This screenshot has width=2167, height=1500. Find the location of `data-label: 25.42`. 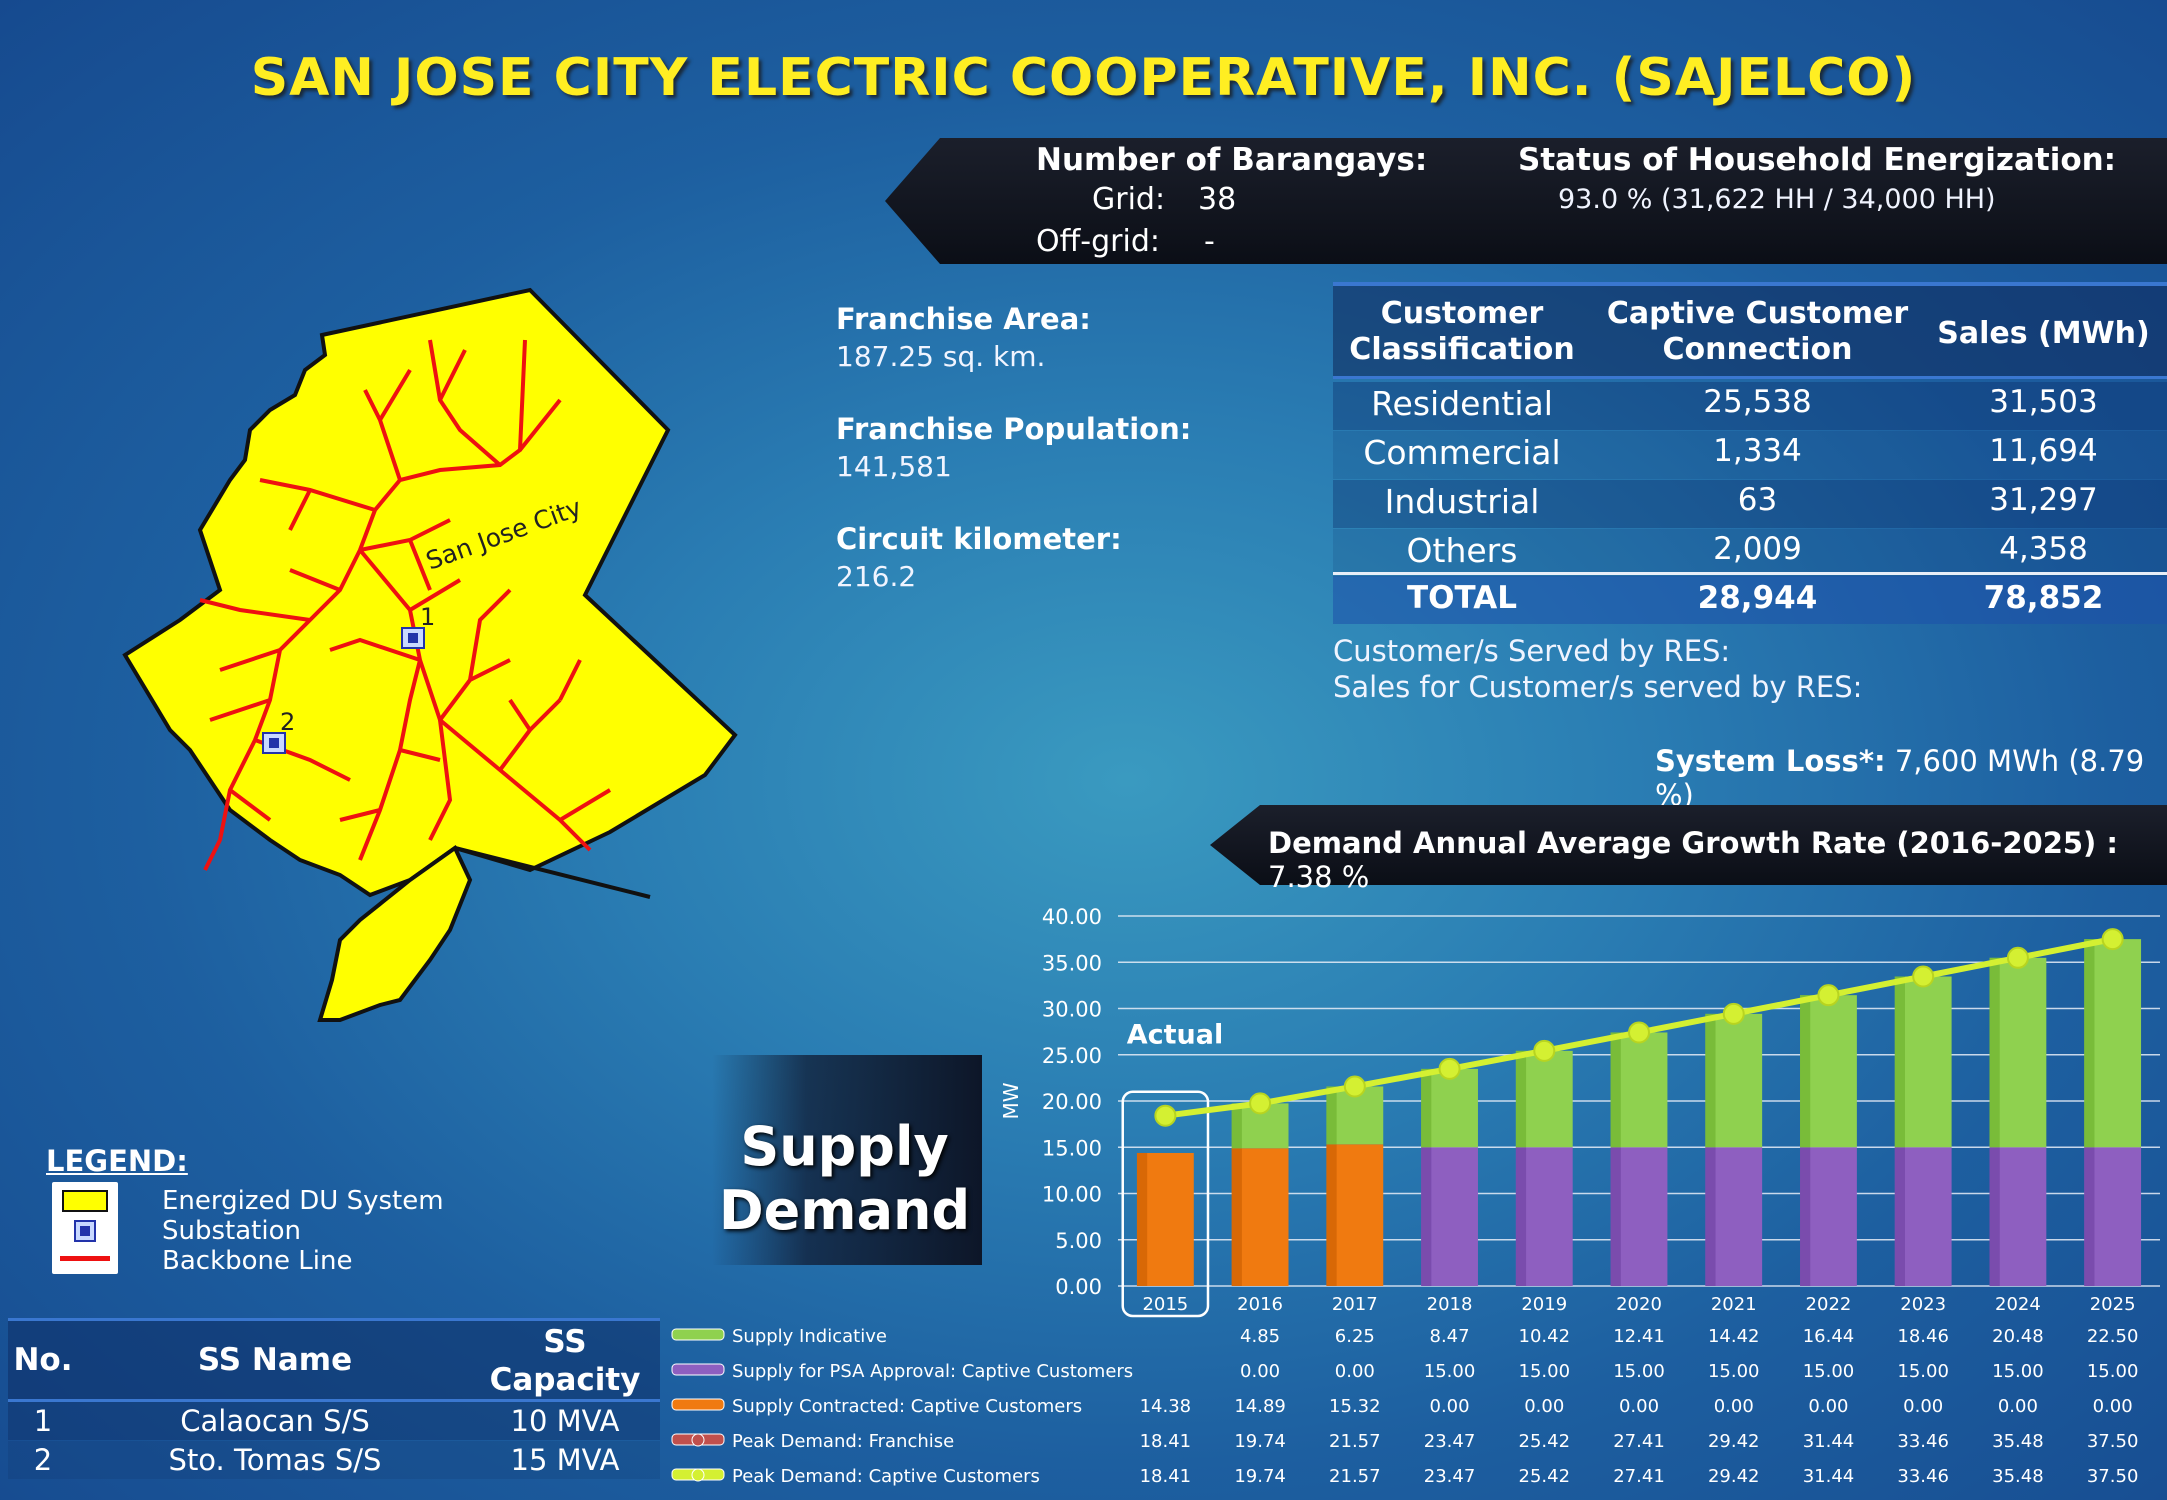

data-label: 25.42 is located at coordinates (1545, 1476).